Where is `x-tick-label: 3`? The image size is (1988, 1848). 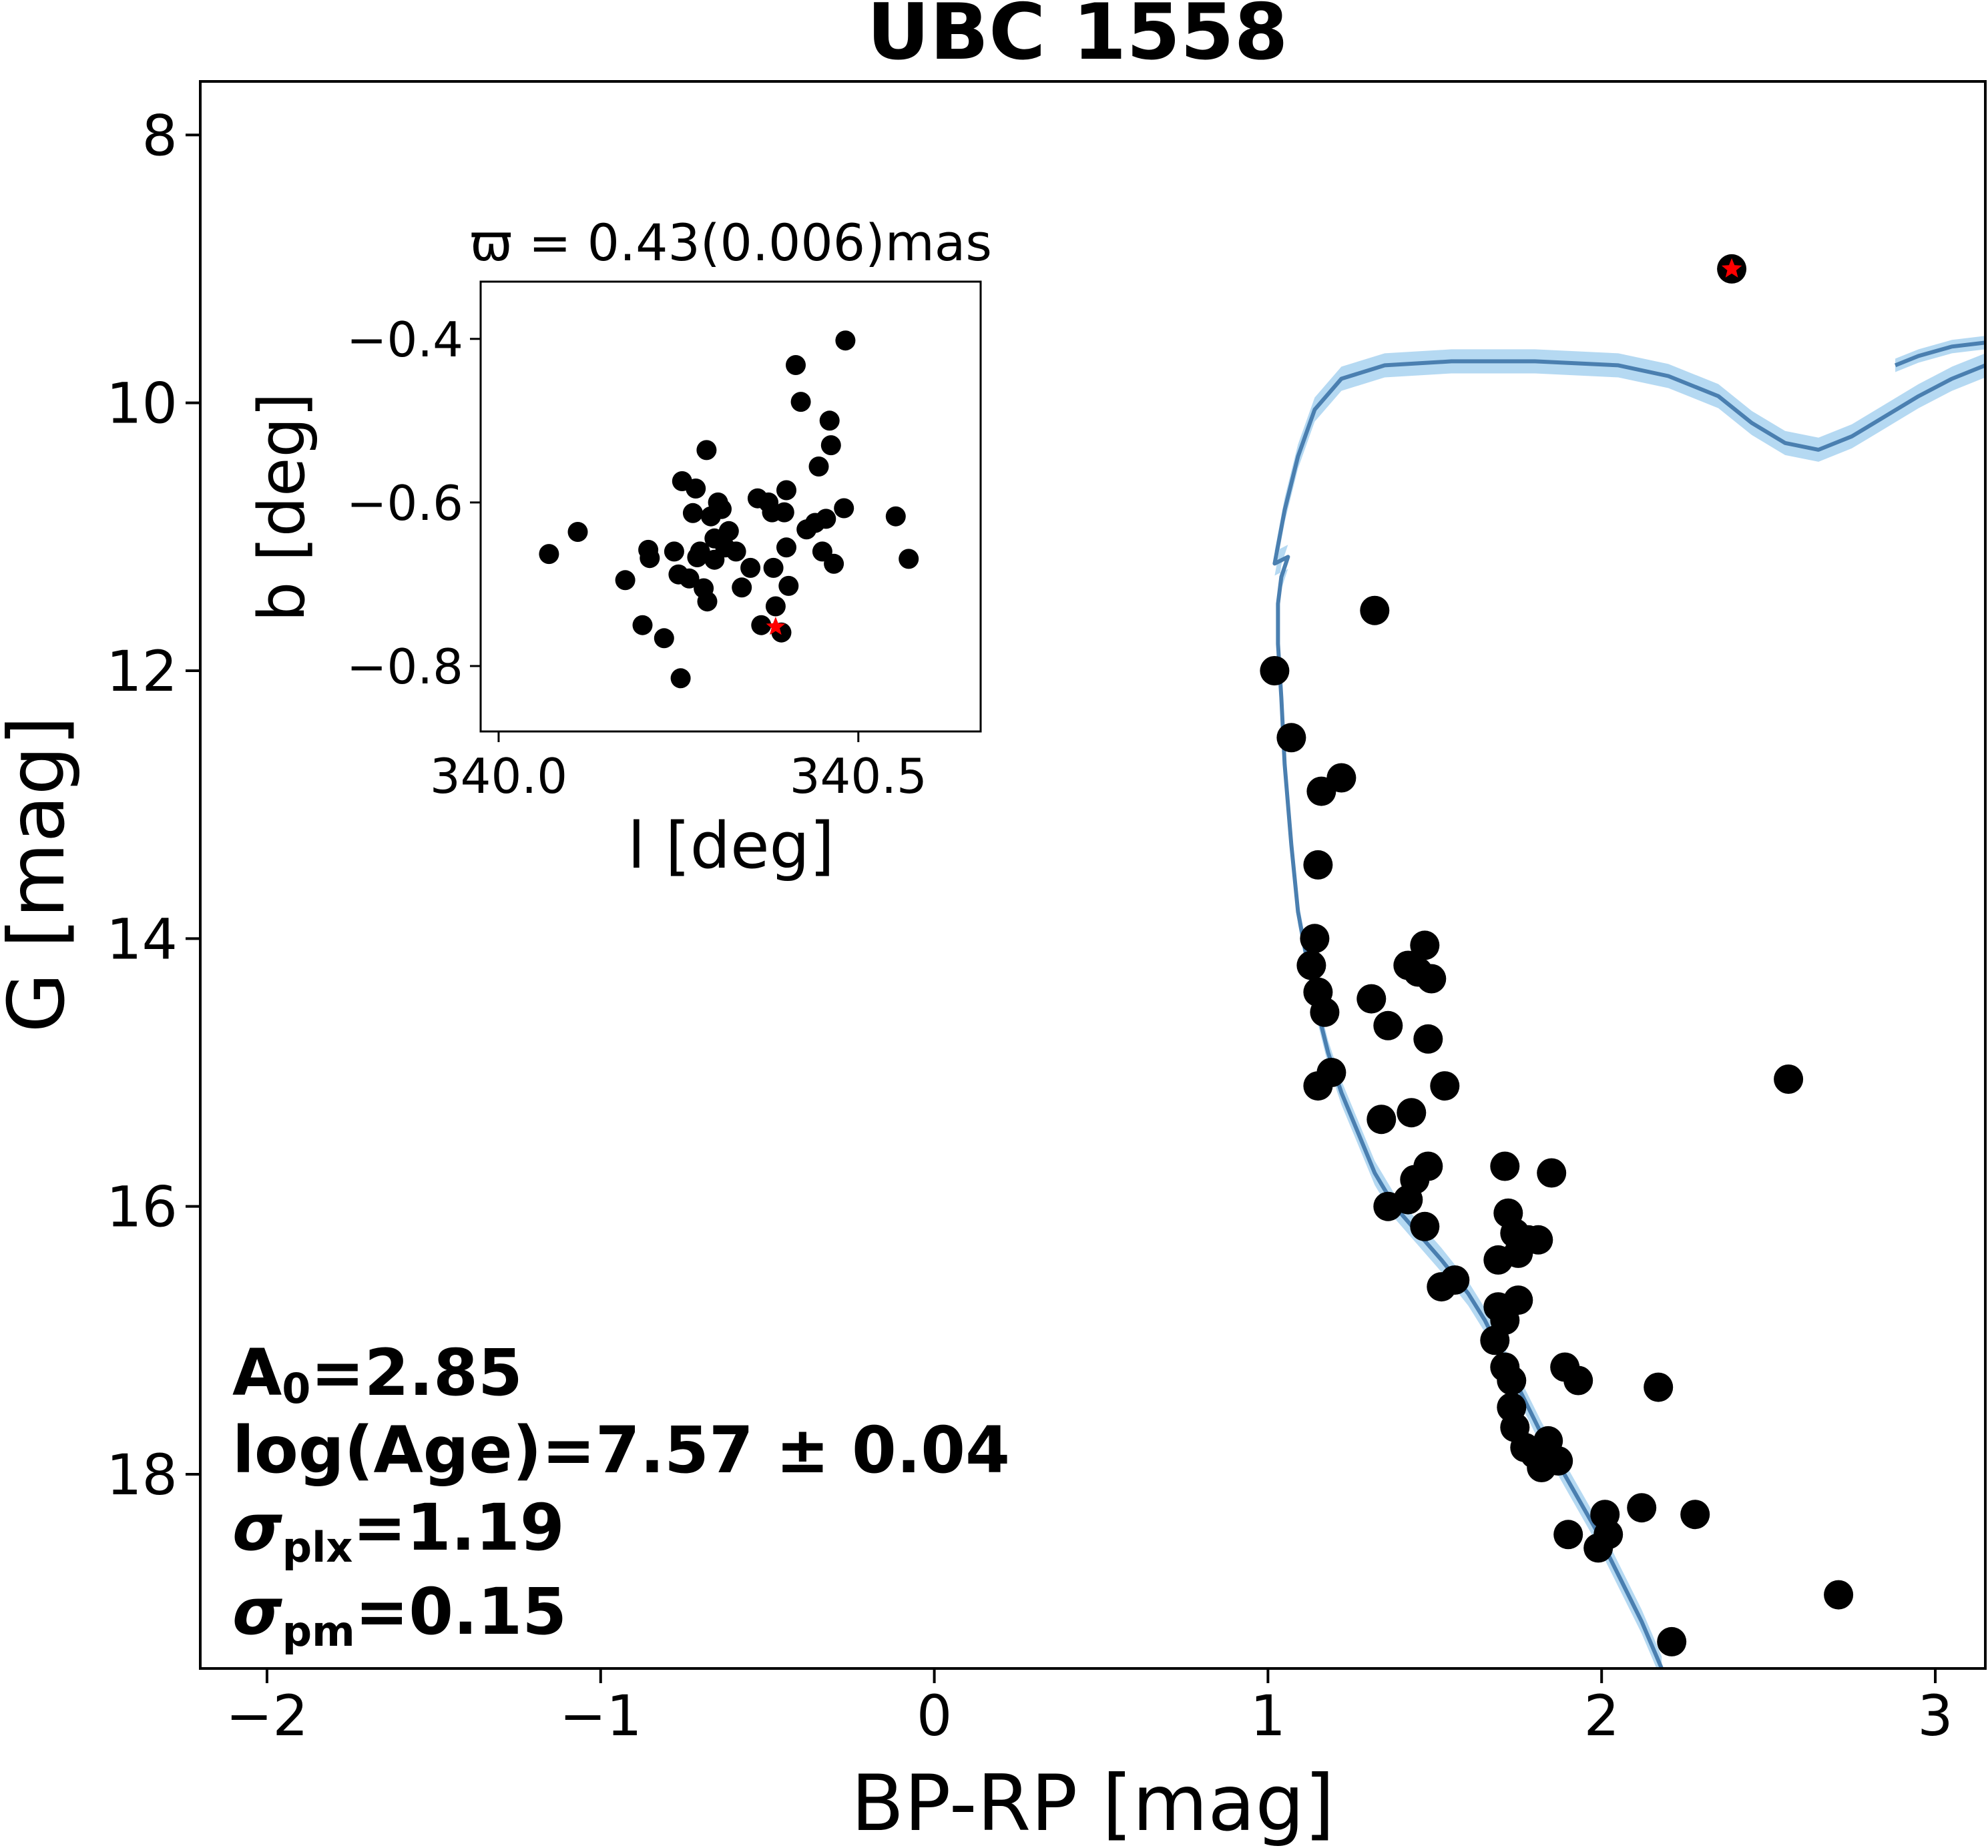 x-tick-label: 3 is located at coordinates (1935, 1716).